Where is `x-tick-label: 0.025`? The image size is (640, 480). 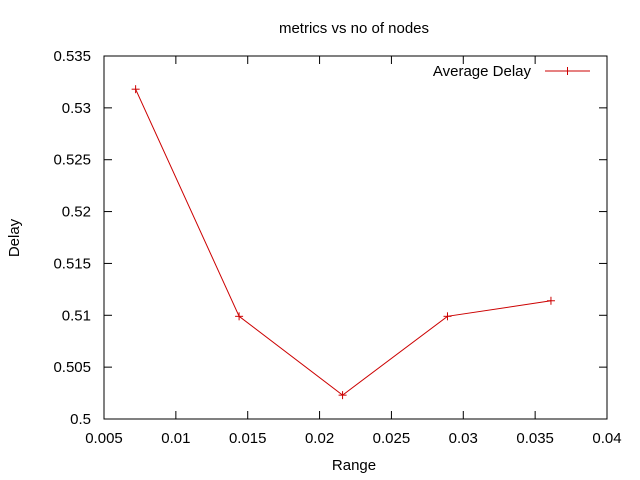 x-tick-label: 0.025 is located at coordinates (392, 438).